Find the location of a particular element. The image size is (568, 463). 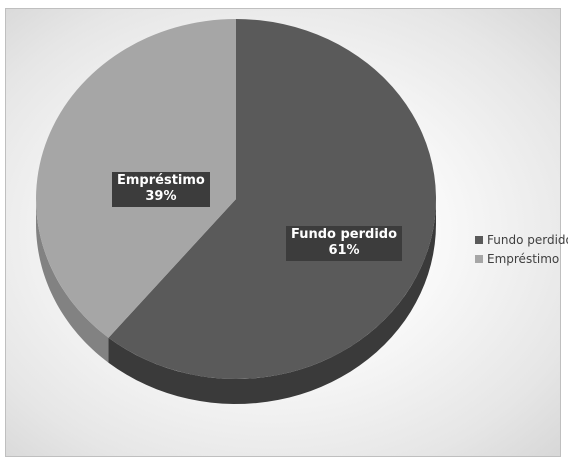

data-label-emprestimo-name: Empréstimo is located at coordinates (161, 180).